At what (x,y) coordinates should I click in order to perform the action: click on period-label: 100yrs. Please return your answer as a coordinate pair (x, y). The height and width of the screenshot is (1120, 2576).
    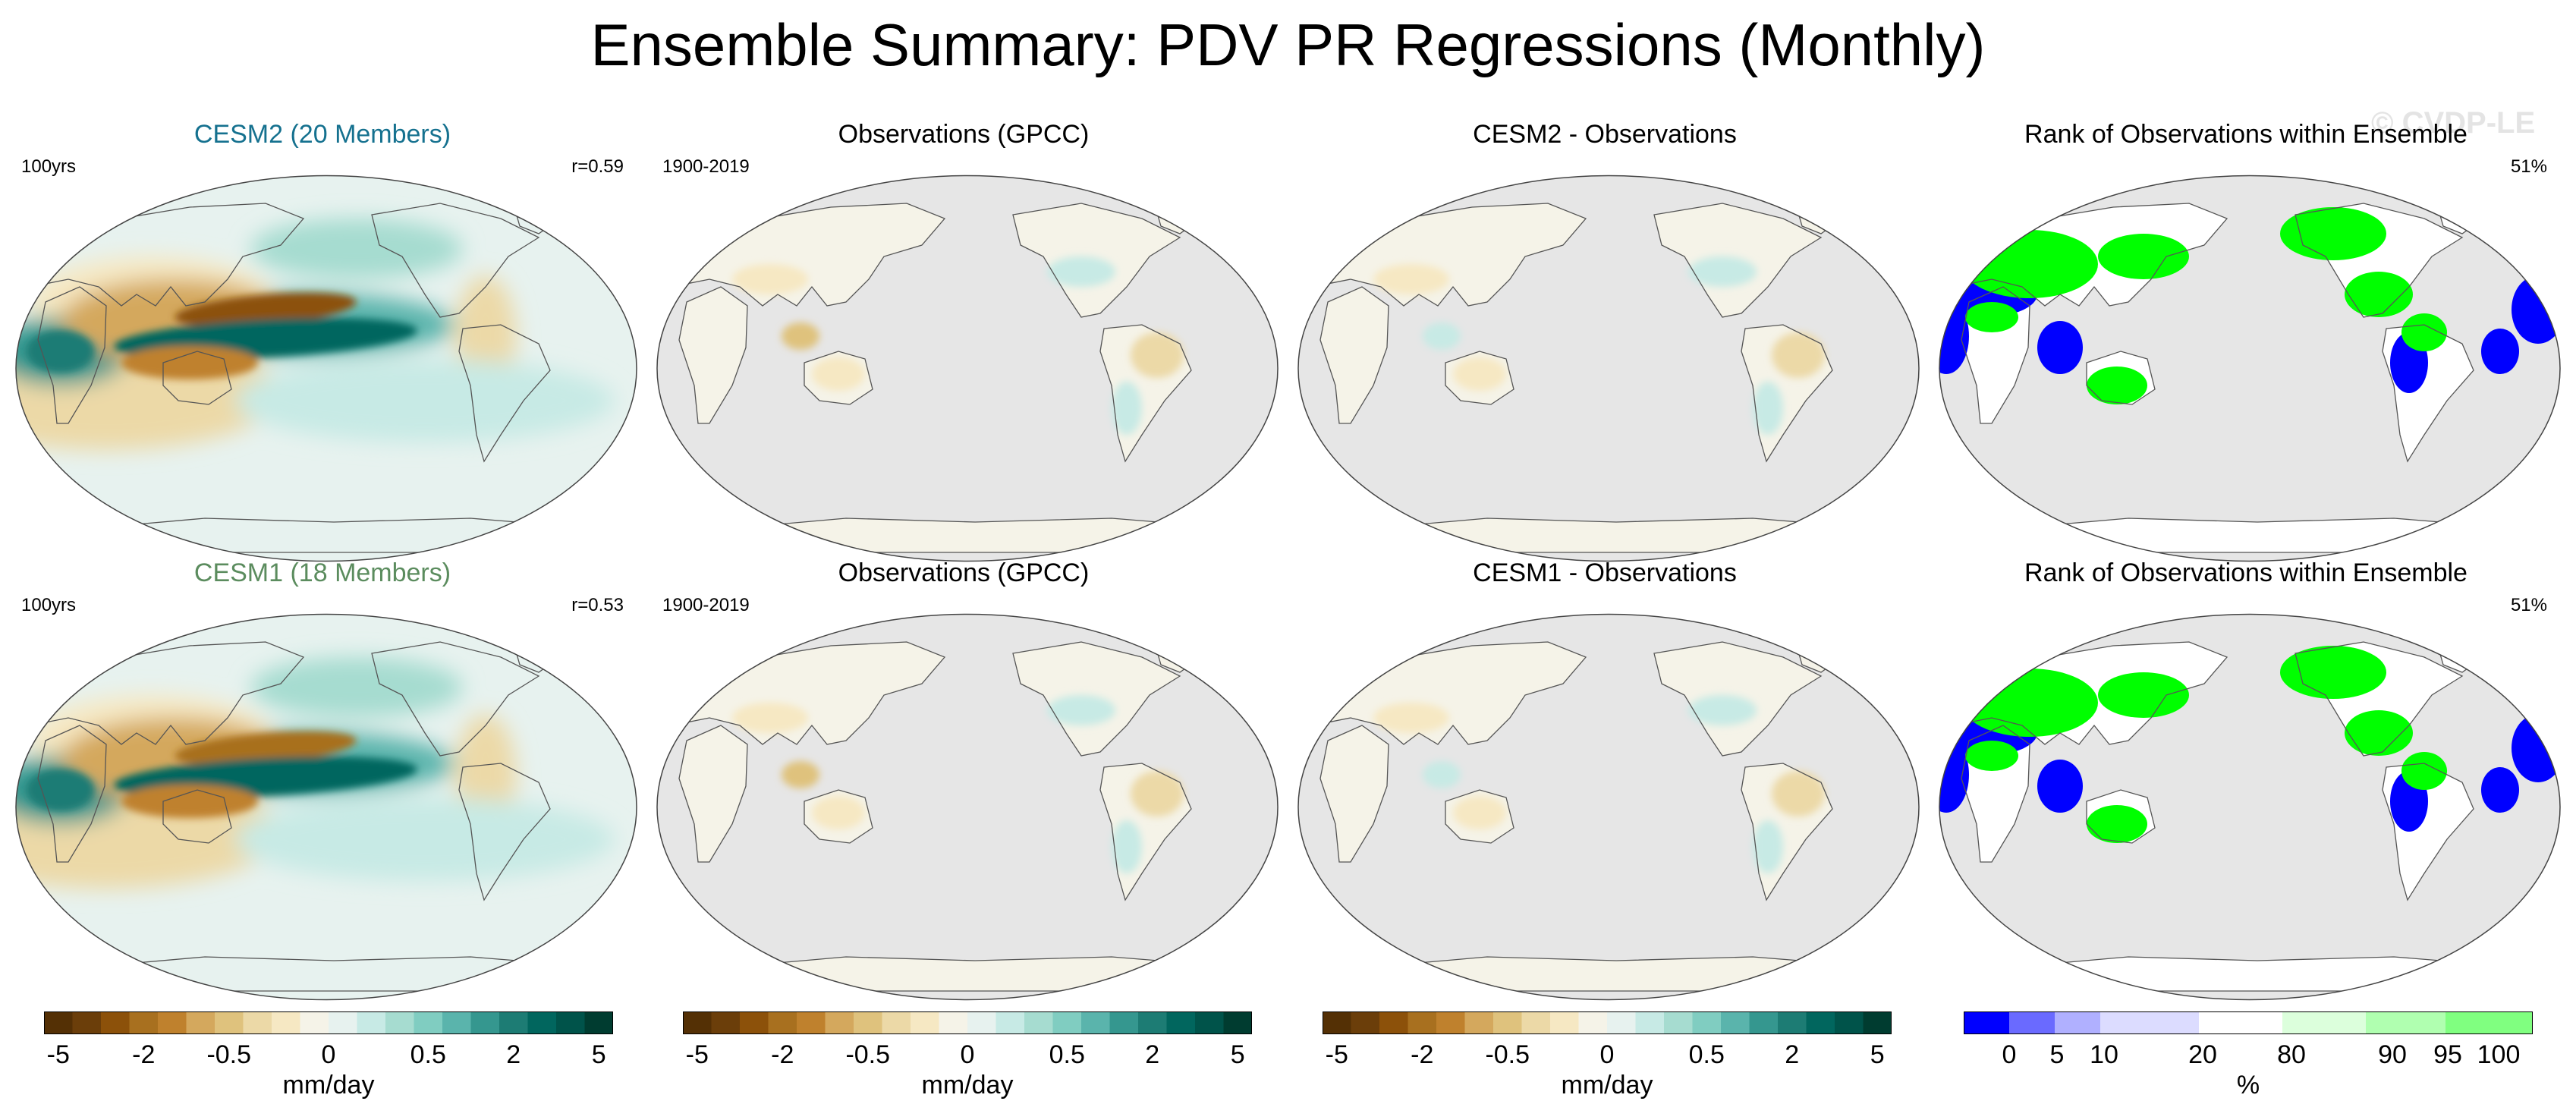
    Looking at the image, I should click on (49, 166).